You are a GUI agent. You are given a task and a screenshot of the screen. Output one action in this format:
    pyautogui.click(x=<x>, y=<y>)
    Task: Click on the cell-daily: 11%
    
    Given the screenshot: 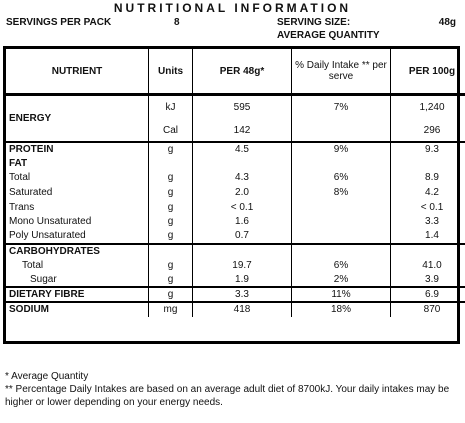 What is the action you would take?
    pyautogui.click(x=341, y=295)
    